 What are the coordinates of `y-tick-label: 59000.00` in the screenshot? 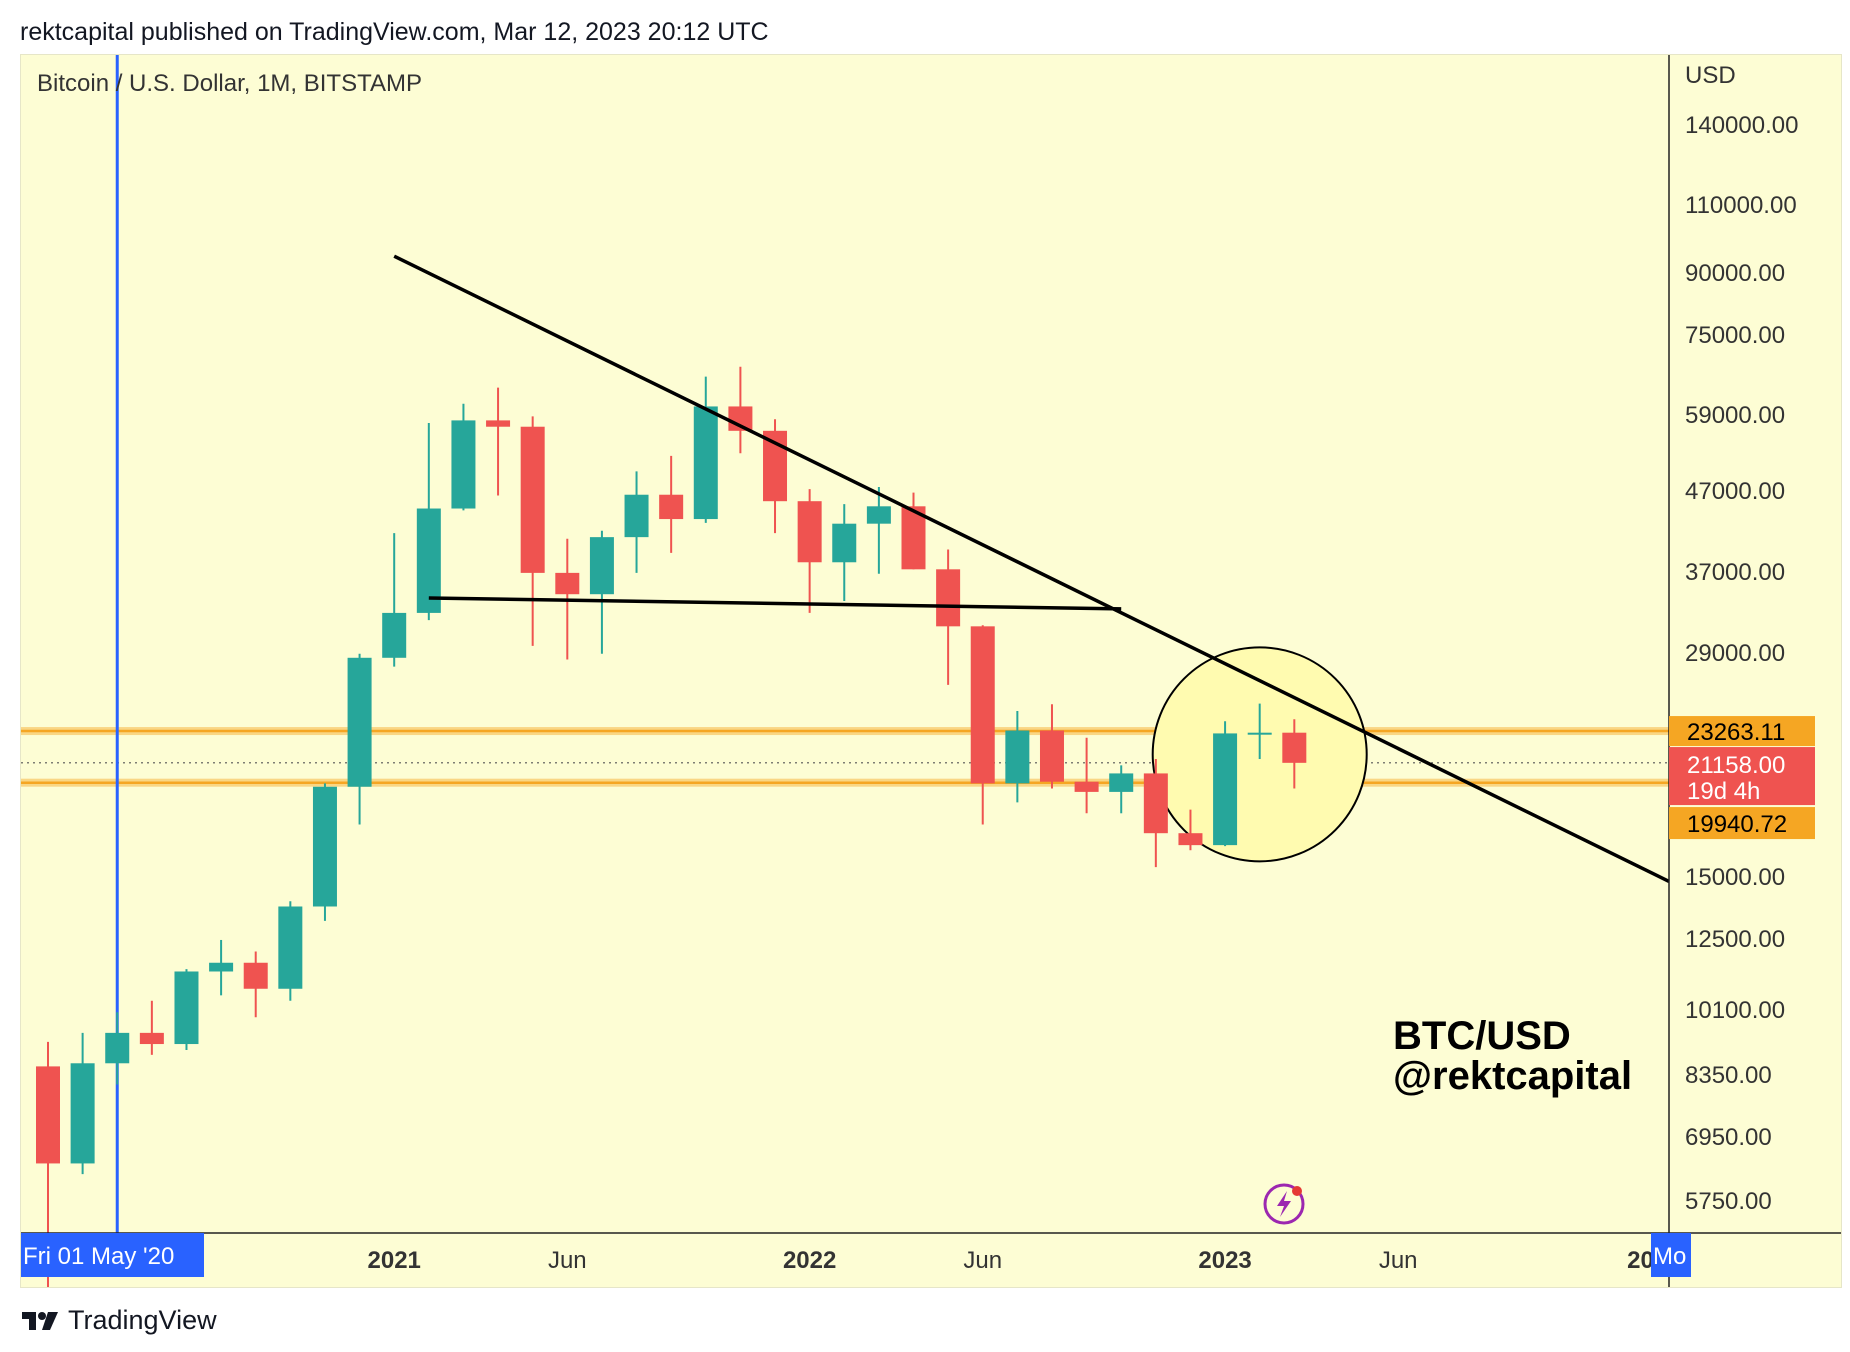 It's located at (1735, 415).